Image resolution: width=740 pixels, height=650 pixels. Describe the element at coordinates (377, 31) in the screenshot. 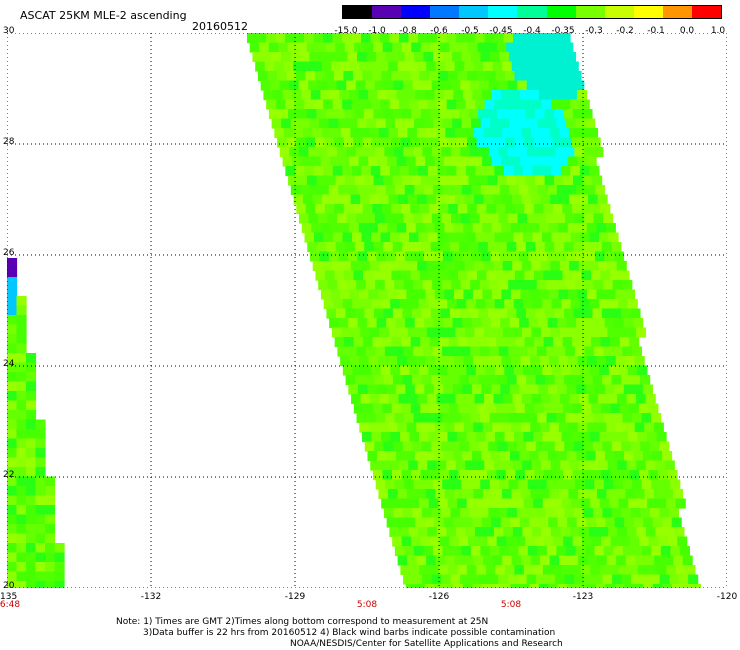

I see `colorbar-label: -1.0` at that location.